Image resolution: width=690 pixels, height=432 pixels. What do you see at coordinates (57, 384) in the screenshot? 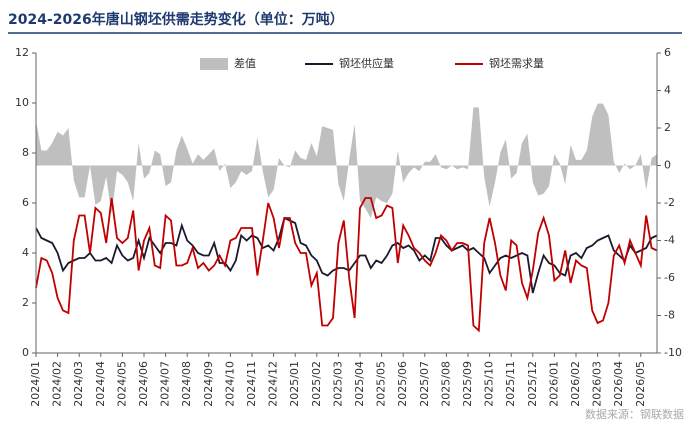
I see `x-tick-label: 2024/02` at bounding box center [57, 384].